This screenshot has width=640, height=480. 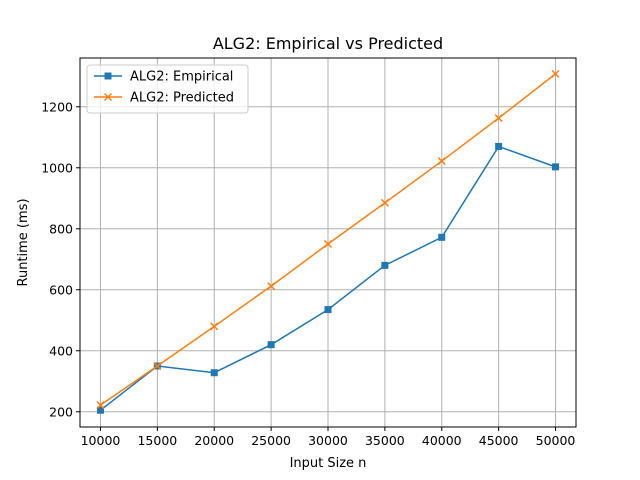 I want to click on legend: ALG2: Empirical ALG2: Predicted, so click(x=167, y=89).